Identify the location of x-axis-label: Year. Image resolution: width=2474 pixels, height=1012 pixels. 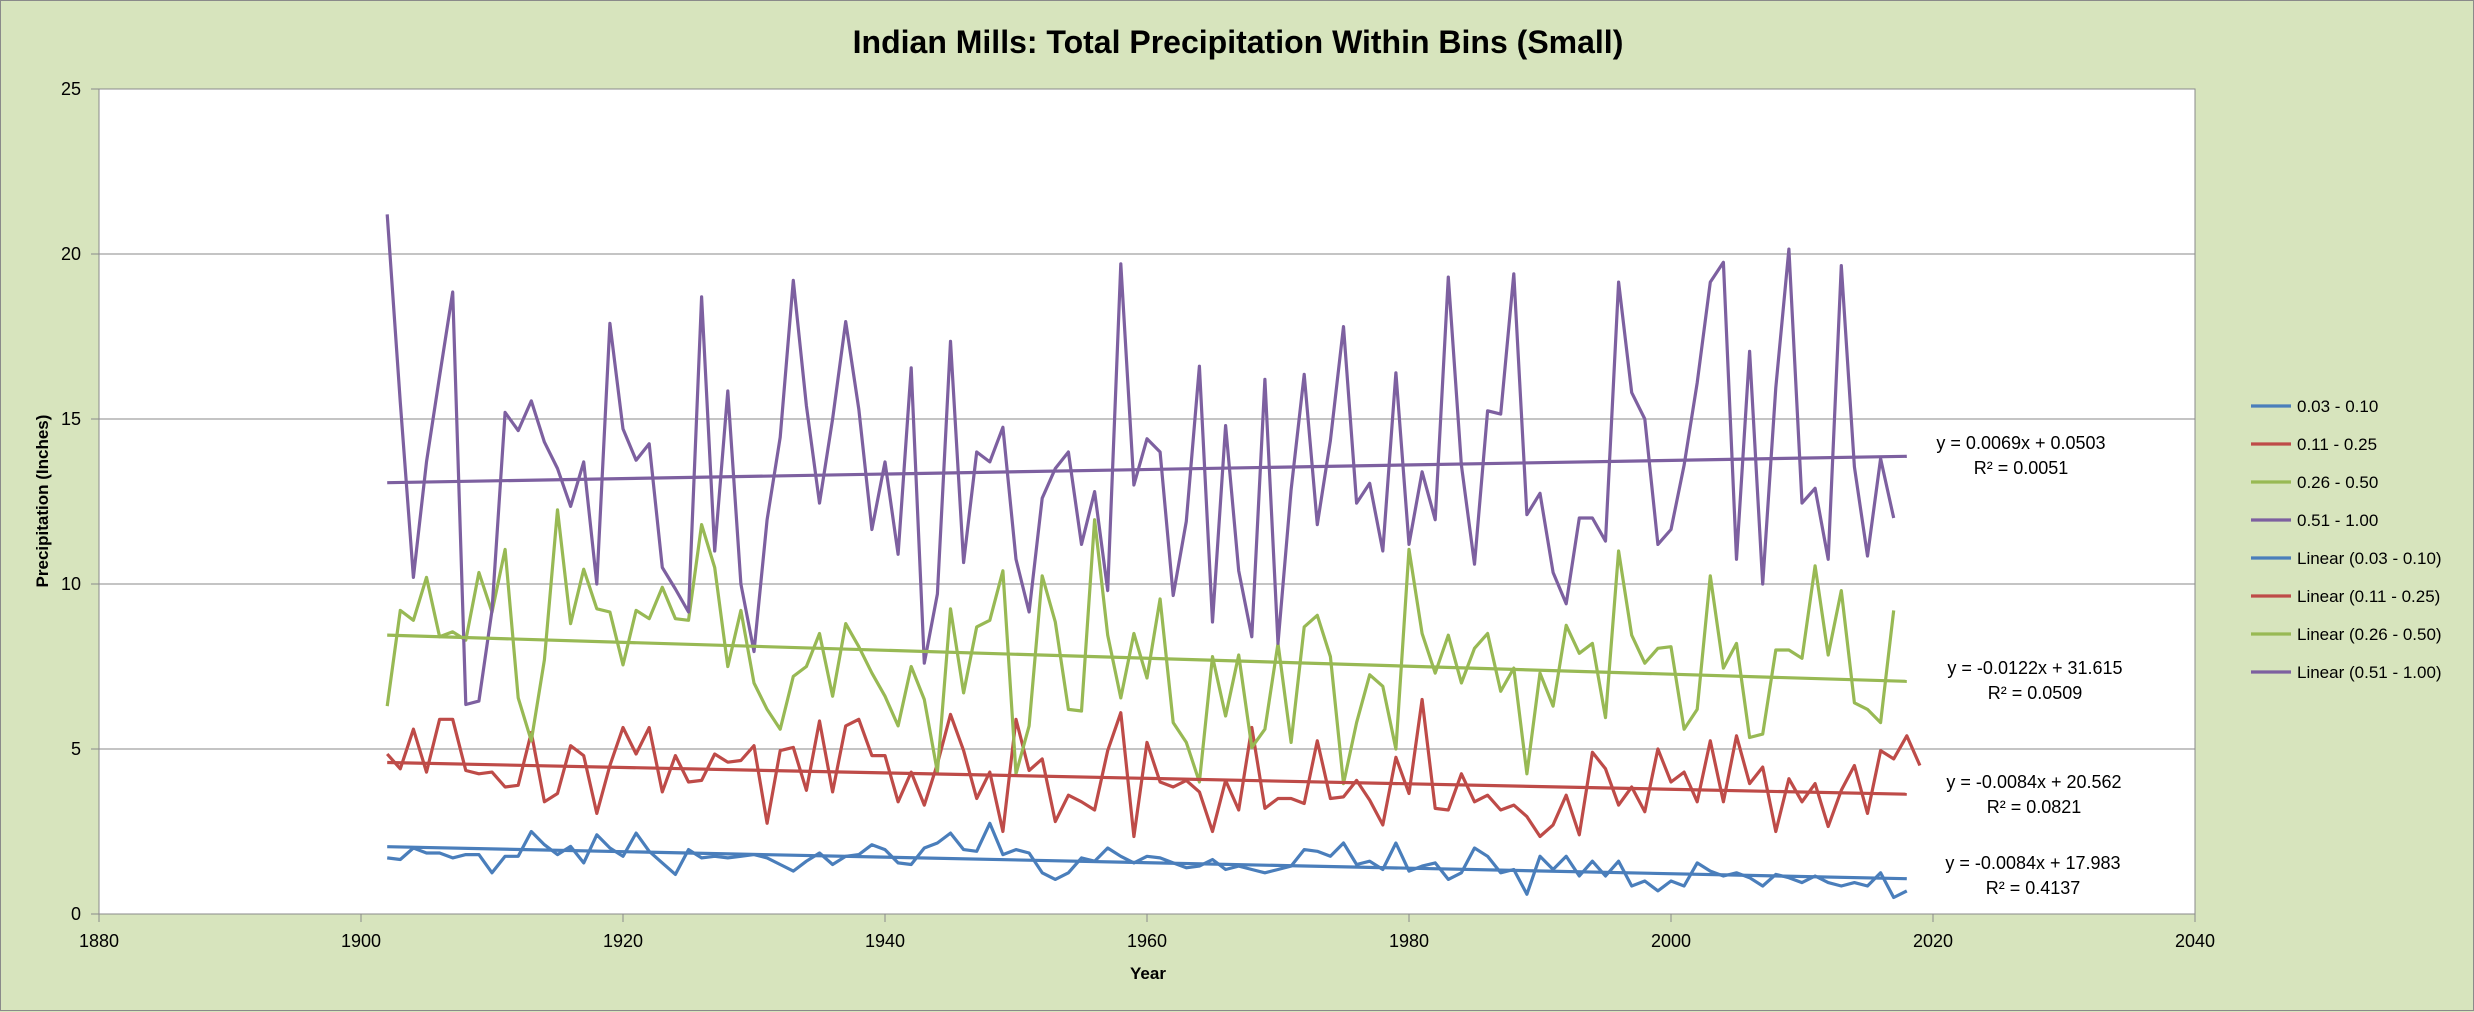
(1148, 973).